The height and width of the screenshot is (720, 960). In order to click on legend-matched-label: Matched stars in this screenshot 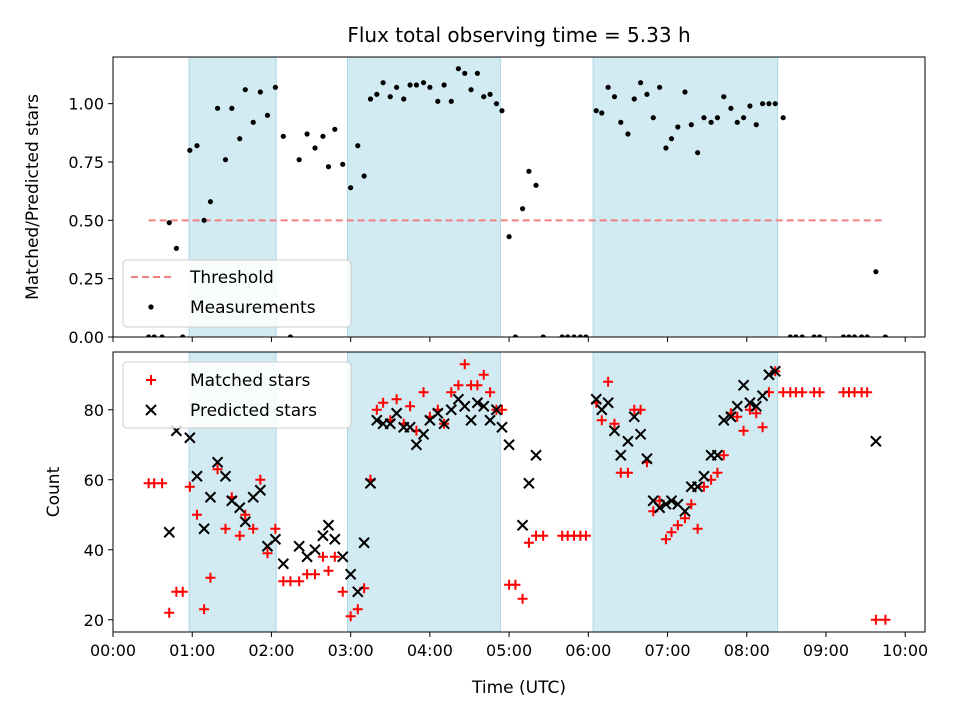, I will do `click(250, 381)`.